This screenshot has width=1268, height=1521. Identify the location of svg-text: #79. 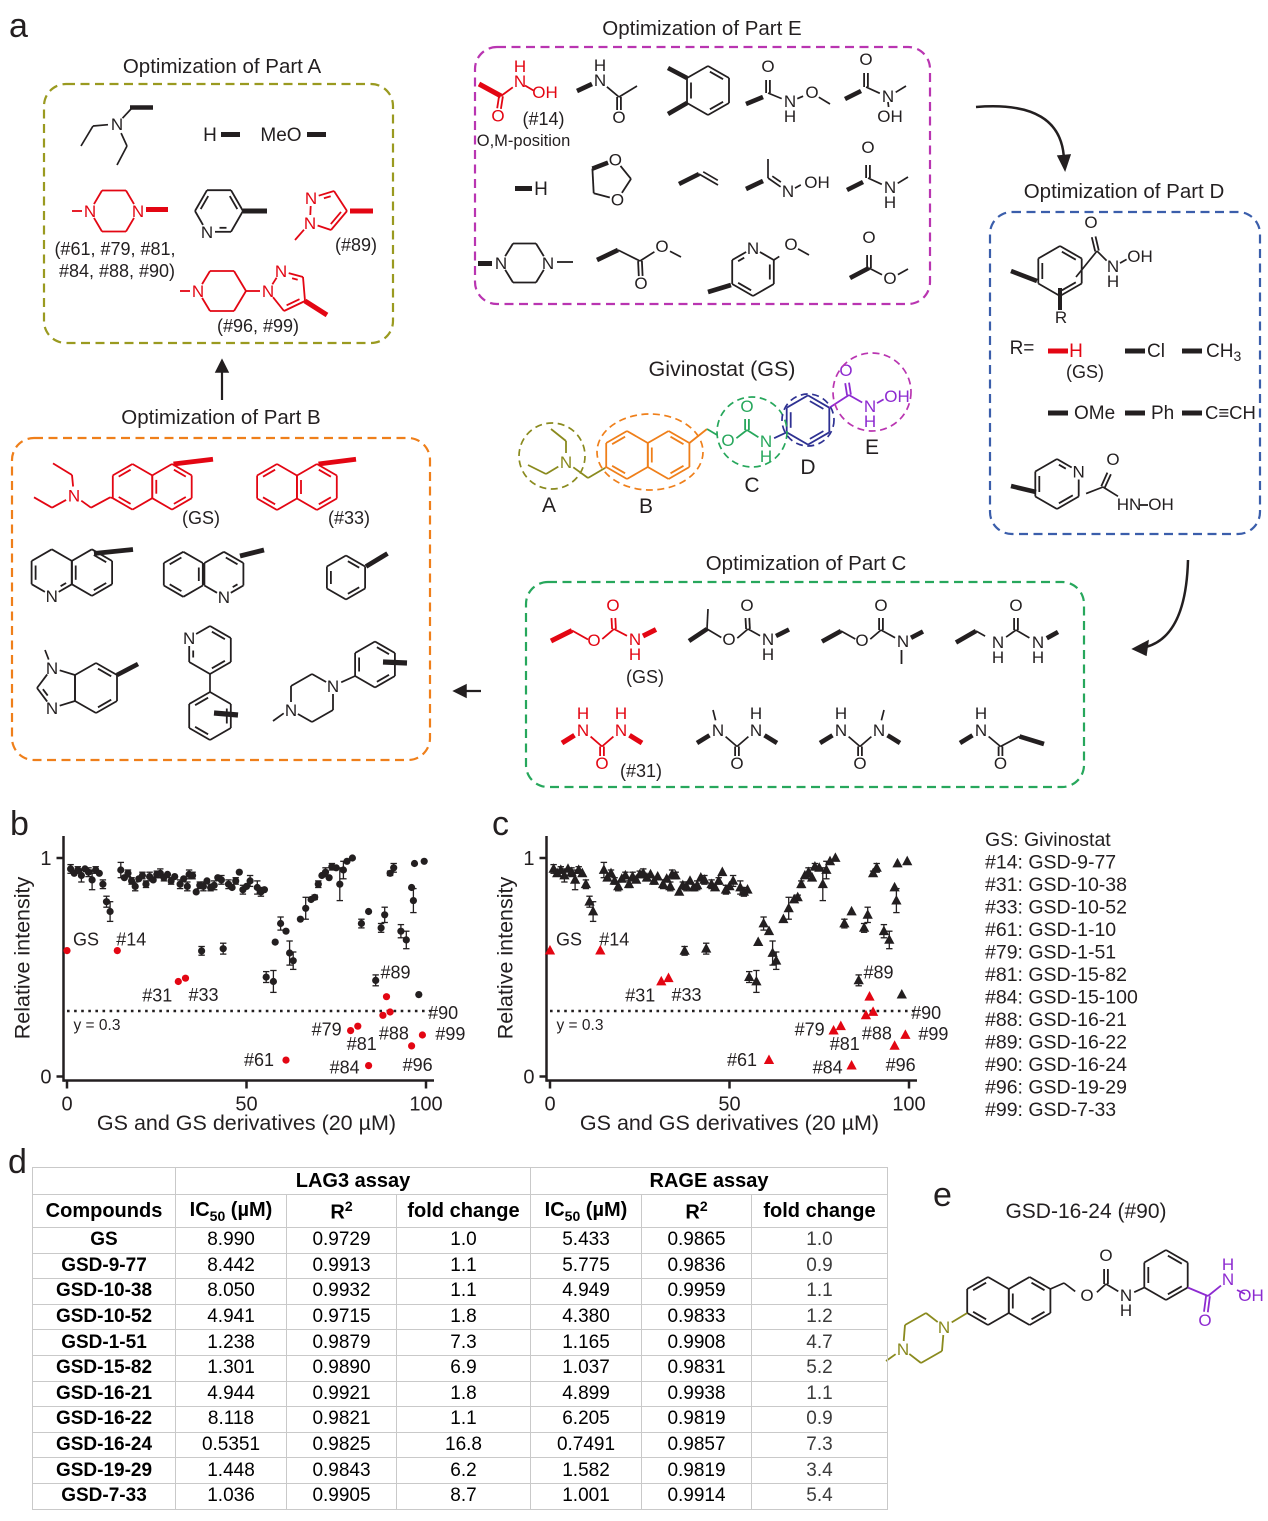
(810, 1030).